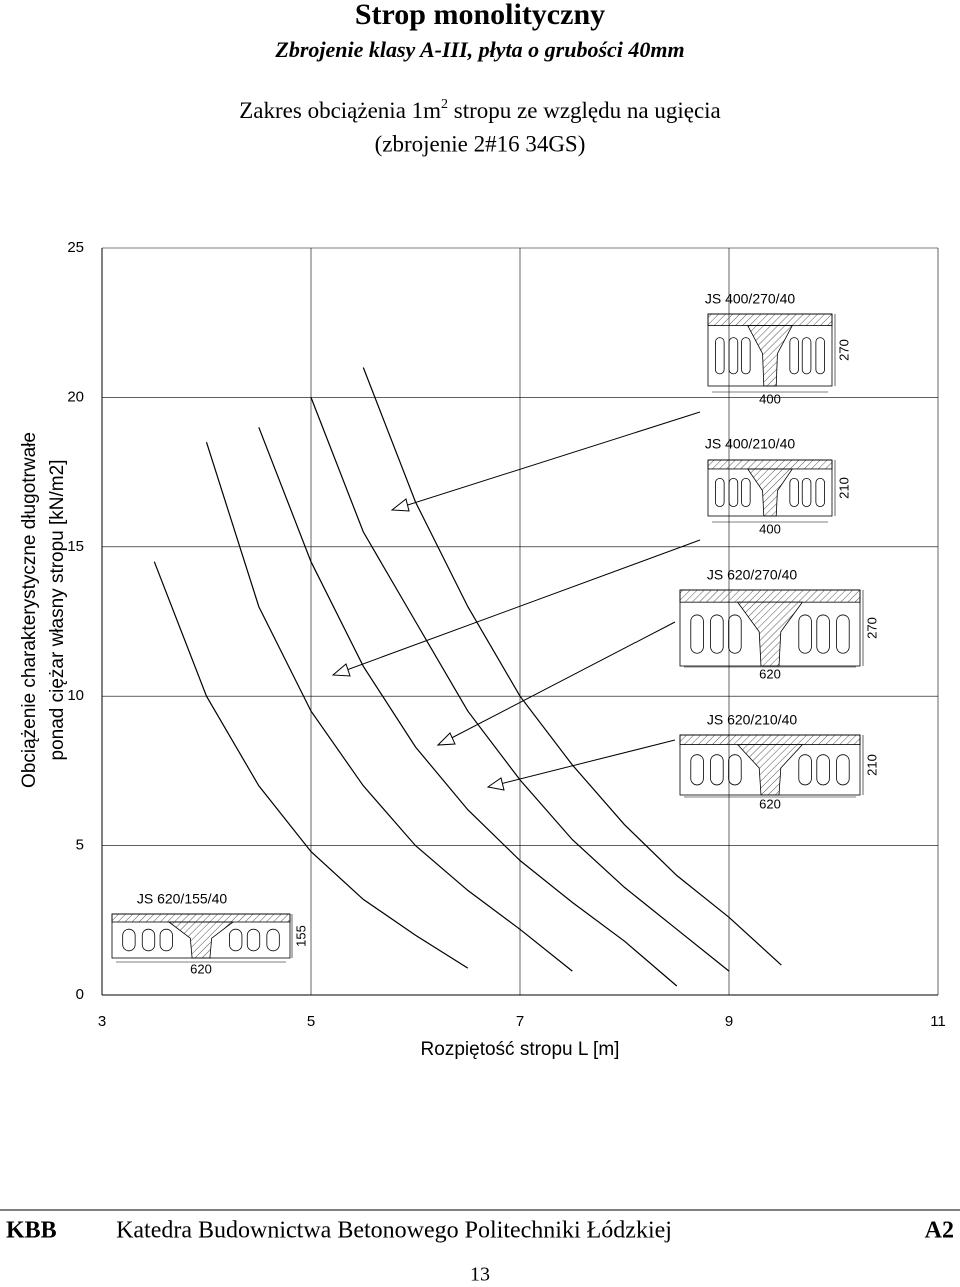 This screenshot has width=960, height=1287. What do you see at coordinates (311, 765) in the screenshot?
I see `curve` at bounding box center [311, 765].